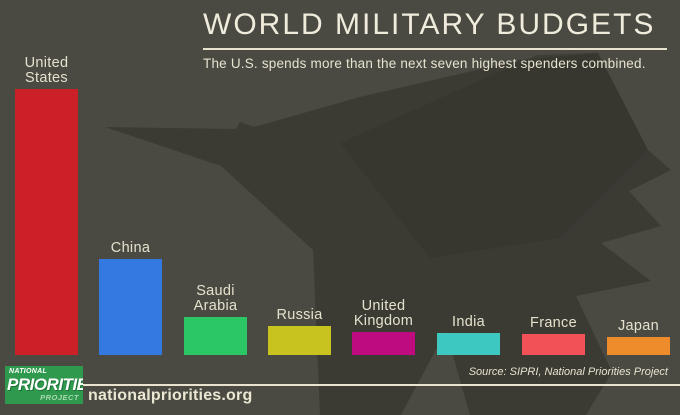  Describe the element at coordinates (130, 307) in the screenshot. I see `bar-china` at that location.